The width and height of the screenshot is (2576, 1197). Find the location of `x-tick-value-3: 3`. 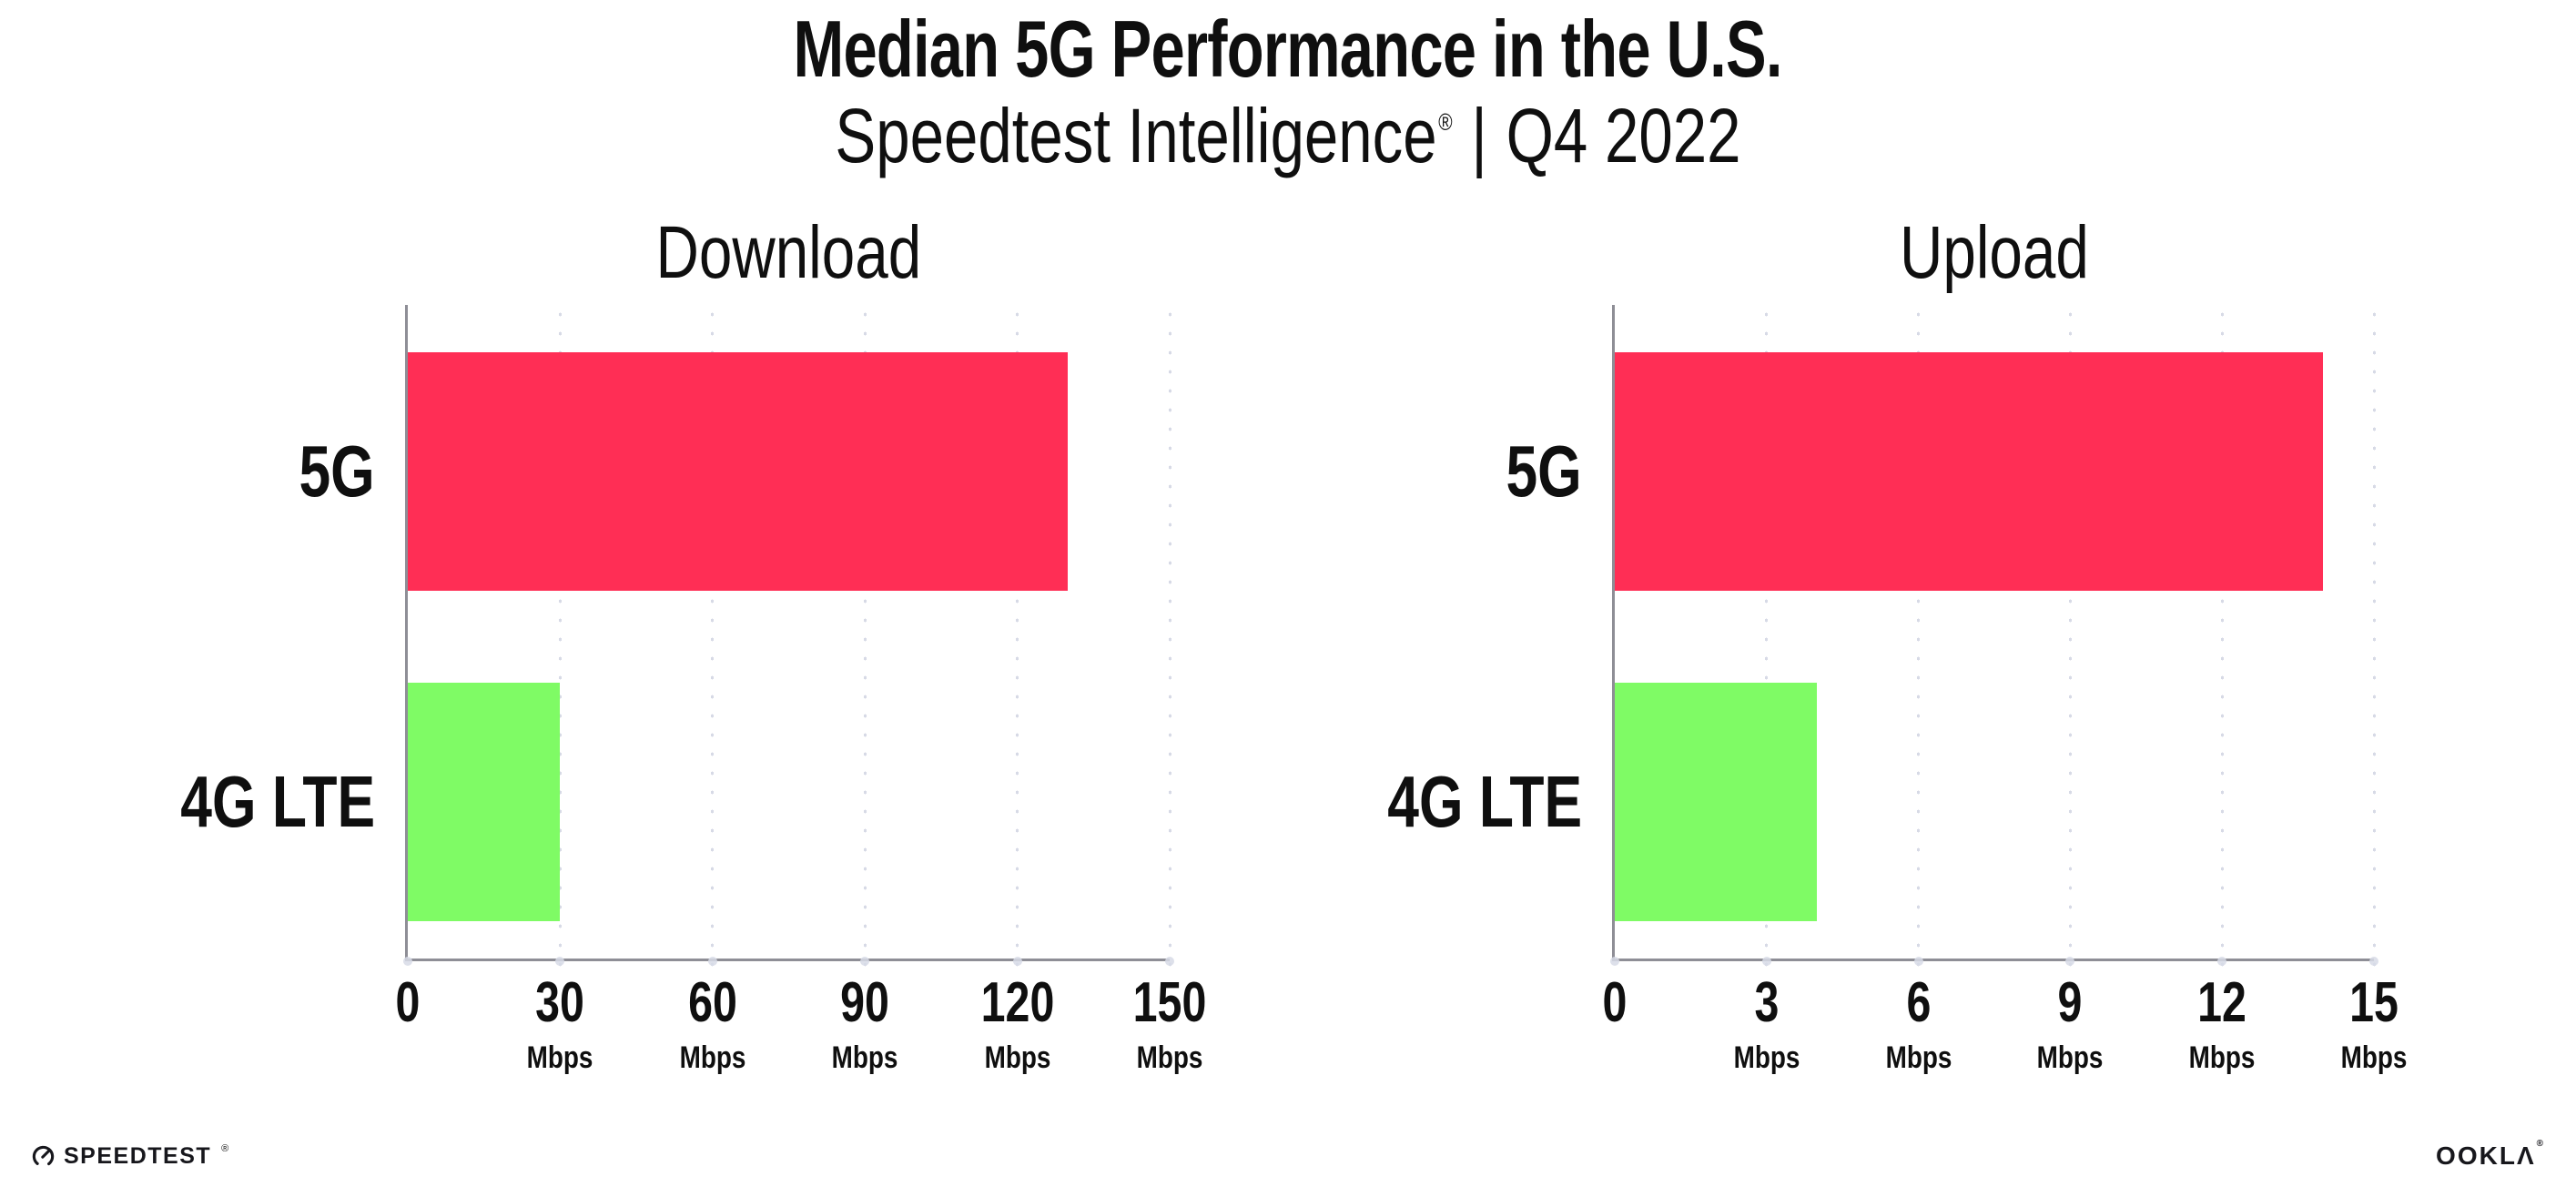

x-tick-value-3: 3 is located at coordinates (1767, 1002).